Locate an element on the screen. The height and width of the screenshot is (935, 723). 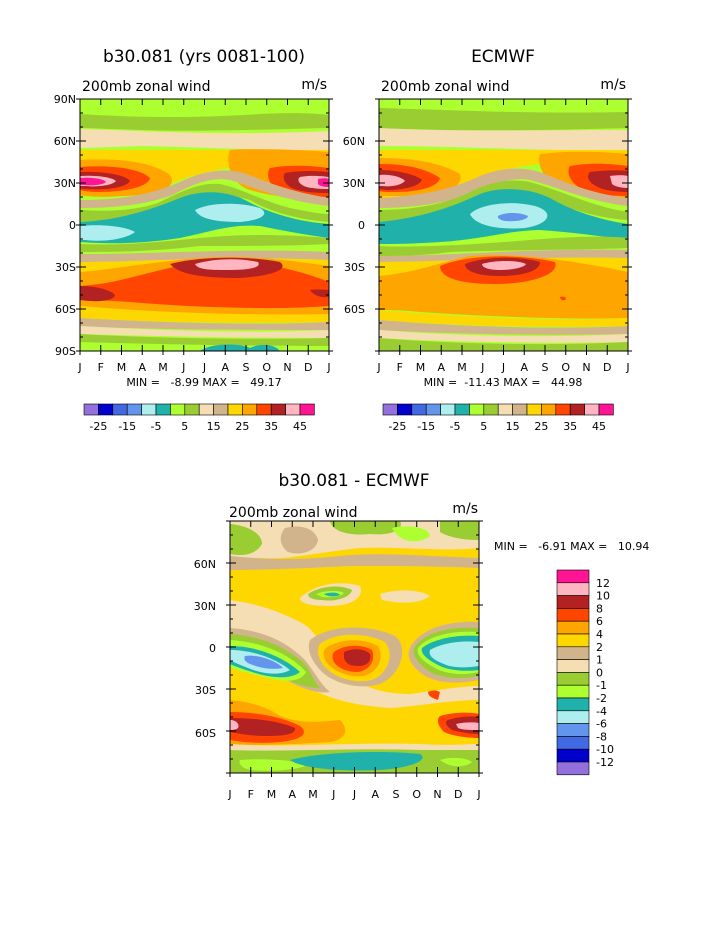
panel-title: ECMWF is located at coordinates (503, 57).